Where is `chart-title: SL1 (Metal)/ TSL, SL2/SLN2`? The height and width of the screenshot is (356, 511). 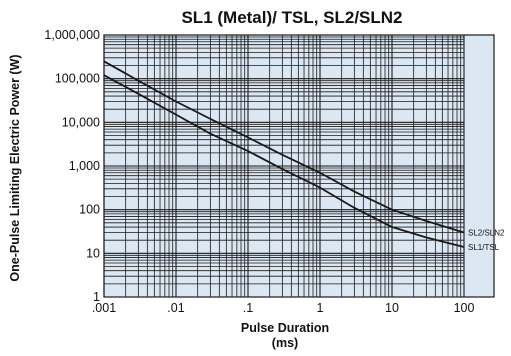 chart-title: SL1 (Metal)/ TSL, SL2/SLN2 is located at coordinates (291, 17).